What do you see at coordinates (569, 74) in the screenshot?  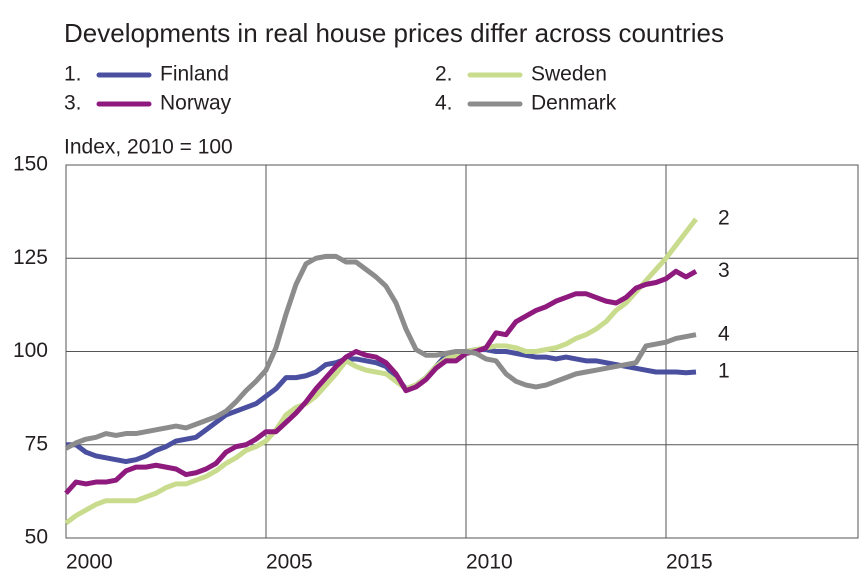 I see `legend-label: Sweden` at bounding box center [569, 74].